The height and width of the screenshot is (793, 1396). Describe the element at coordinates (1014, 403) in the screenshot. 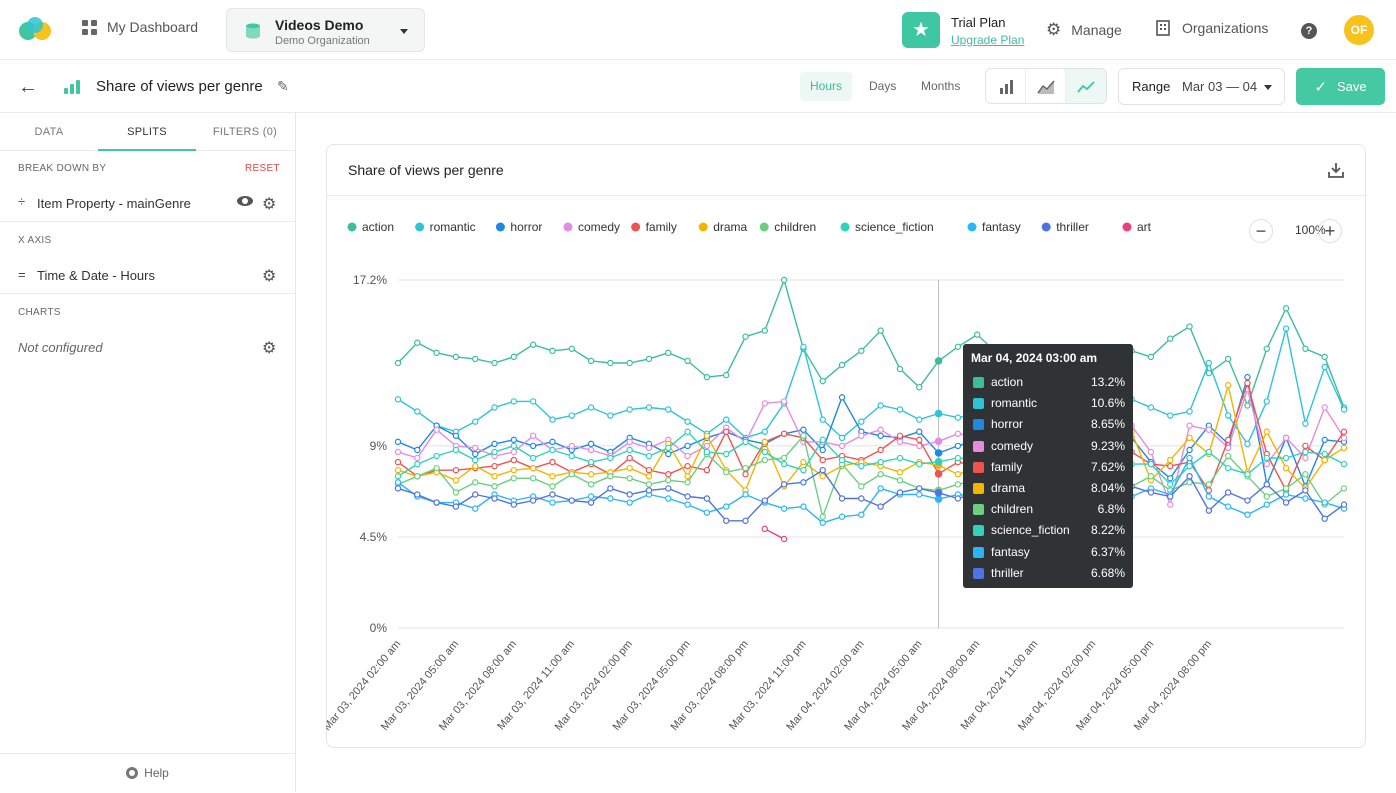

I see `tooltip-series-name: romantic` at that location.